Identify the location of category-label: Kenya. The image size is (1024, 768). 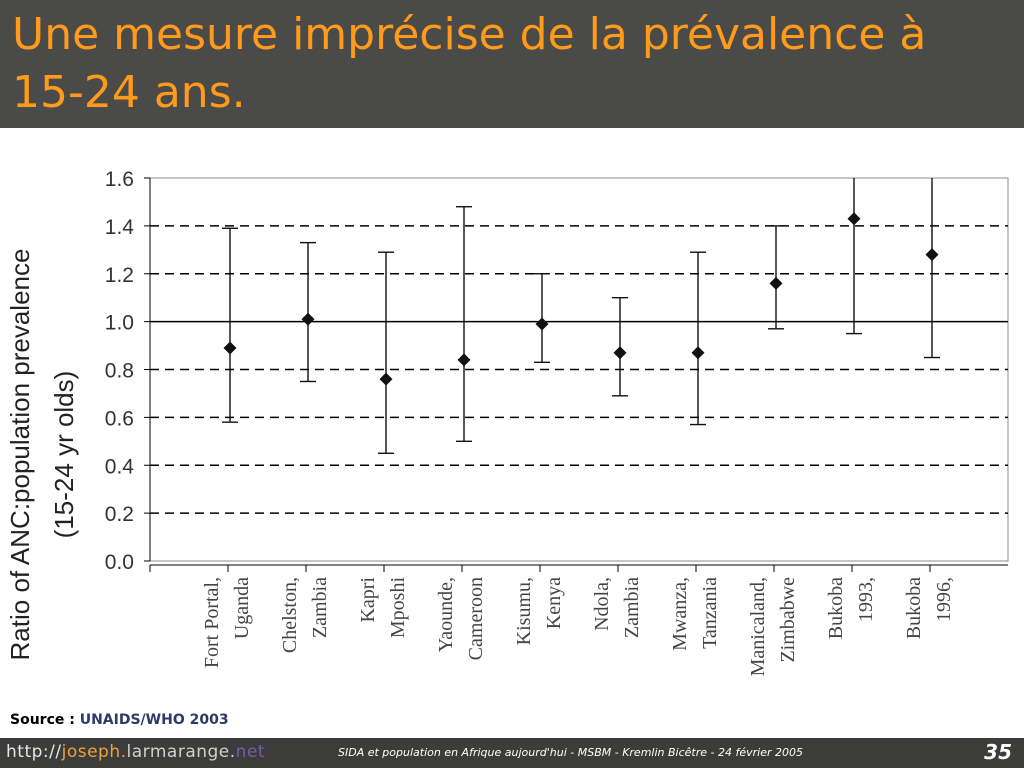
(554, 603).